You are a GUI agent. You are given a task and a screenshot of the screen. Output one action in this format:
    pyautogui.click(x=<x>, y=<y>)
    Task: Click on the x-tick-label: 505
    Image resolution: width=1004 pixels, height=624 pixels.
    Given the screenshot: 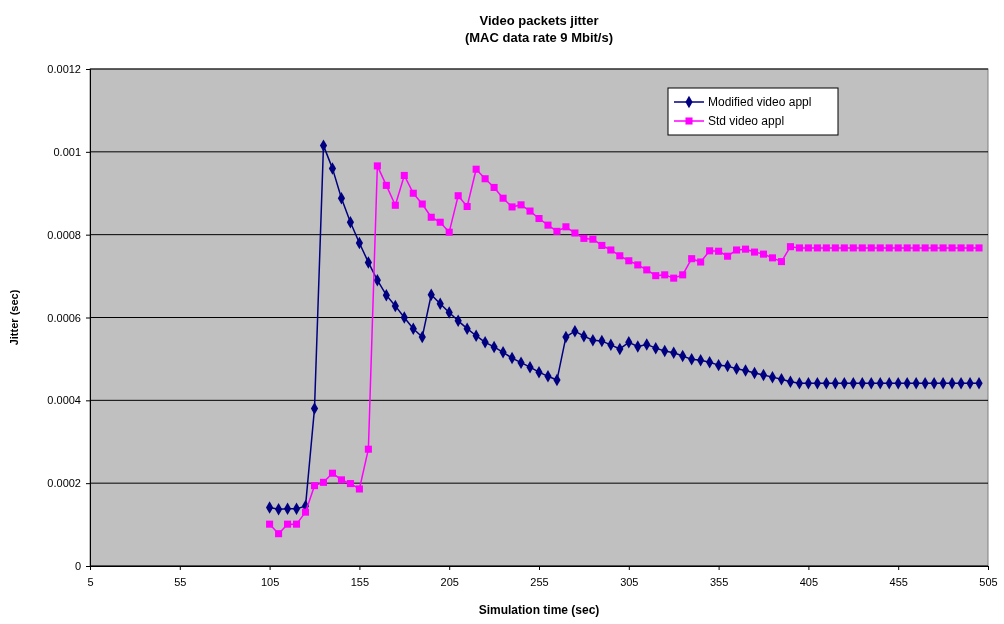 What is the action you would take?
    pyautogui.click(x=988, y=581)
    